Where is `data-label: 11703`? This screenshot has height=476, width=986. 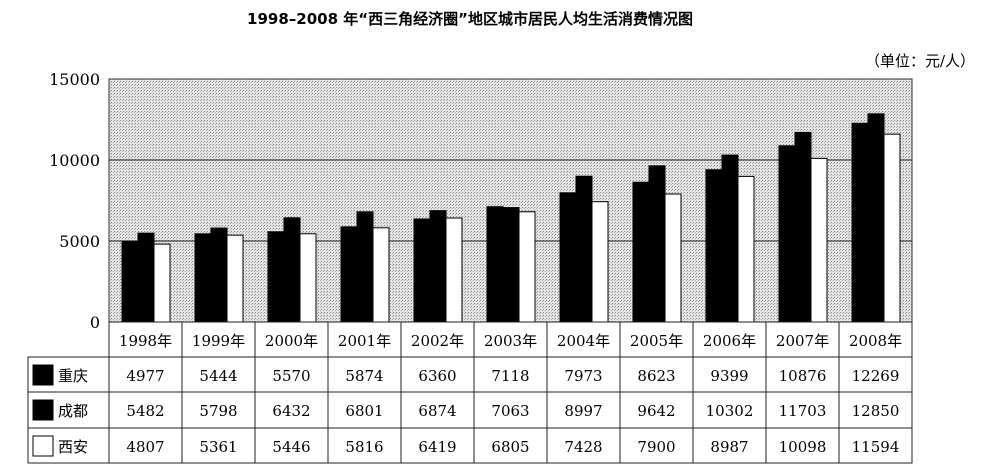
data-label: 11703 is located at coordinates (803, 411).